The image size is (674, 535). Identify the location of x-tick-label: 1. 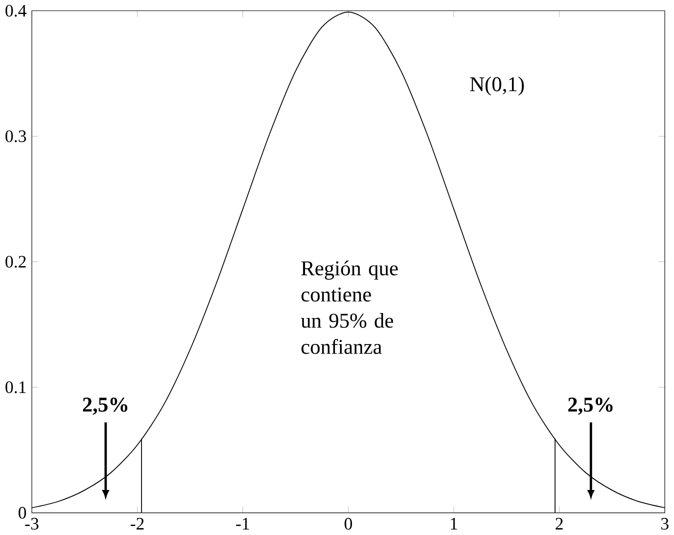
(454, 524).